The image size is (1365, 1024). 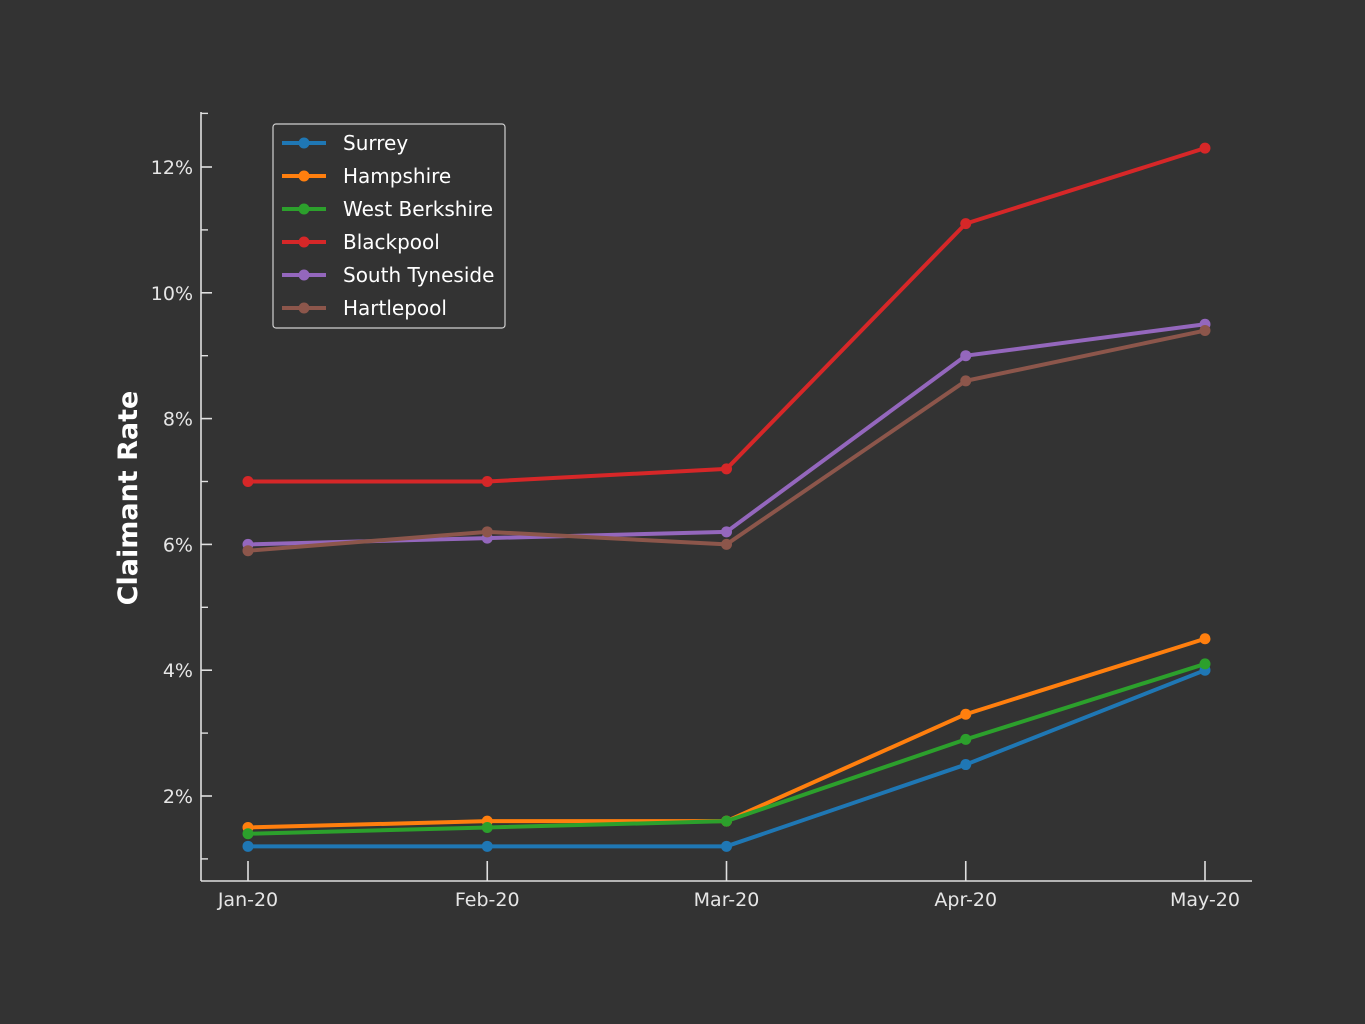 I want to click on y-tick-label: 12%, so click(x=172, y=168).